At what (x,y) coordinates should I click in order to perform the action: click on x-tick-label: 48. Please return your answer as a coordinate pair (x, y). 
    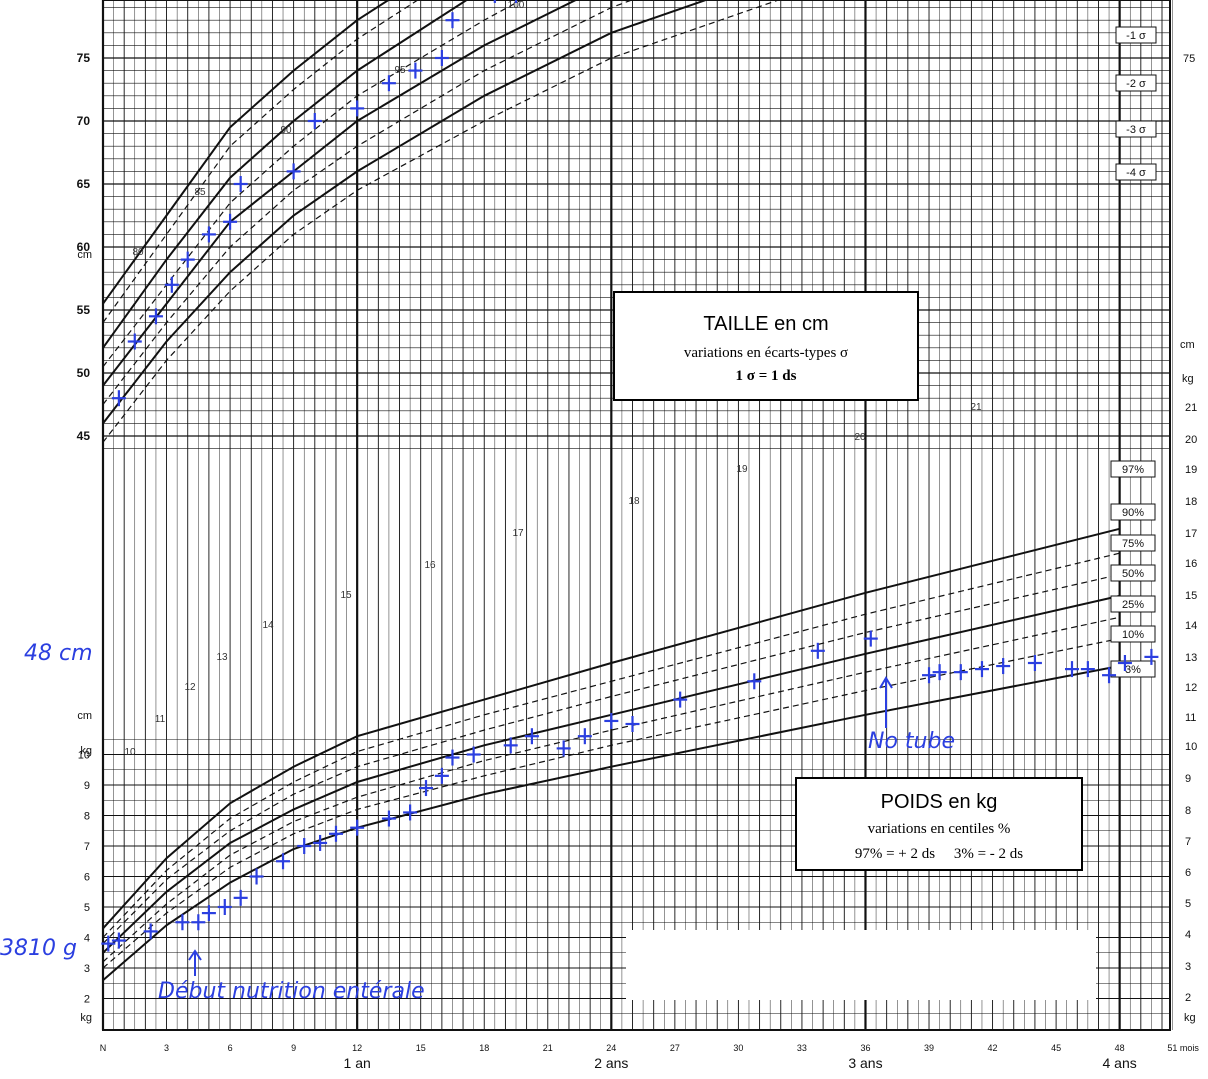
    Looking at the image, I should click on (1120, 1048).